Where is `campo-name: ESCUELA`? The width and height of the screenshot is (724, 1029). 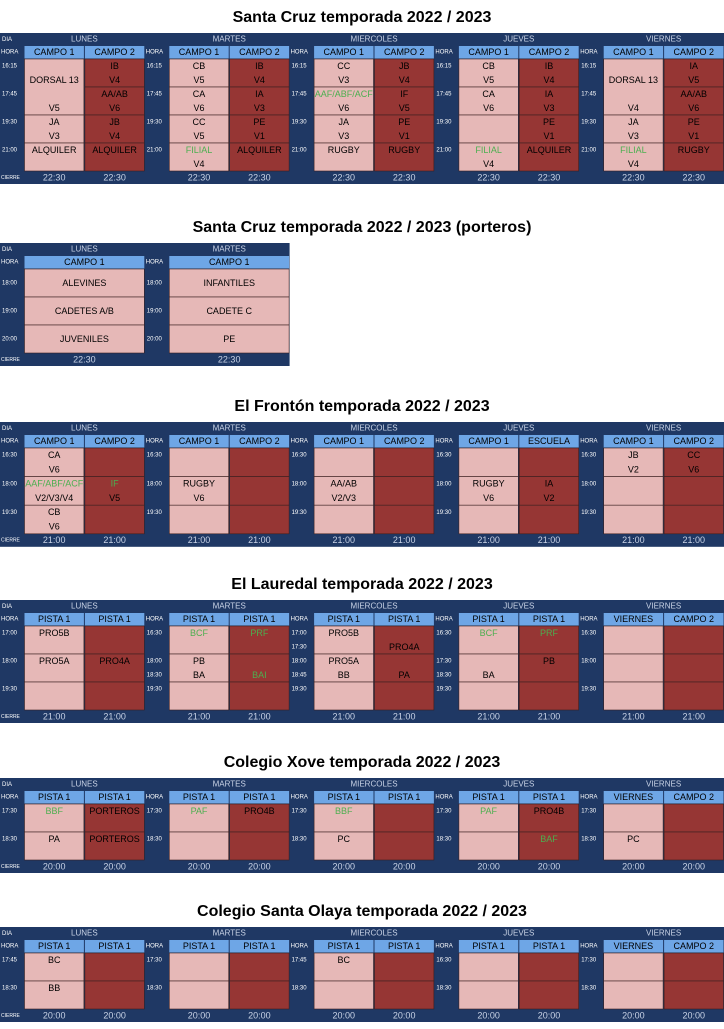
campo-name: ESCUELA is located at coordinates (549, 441).